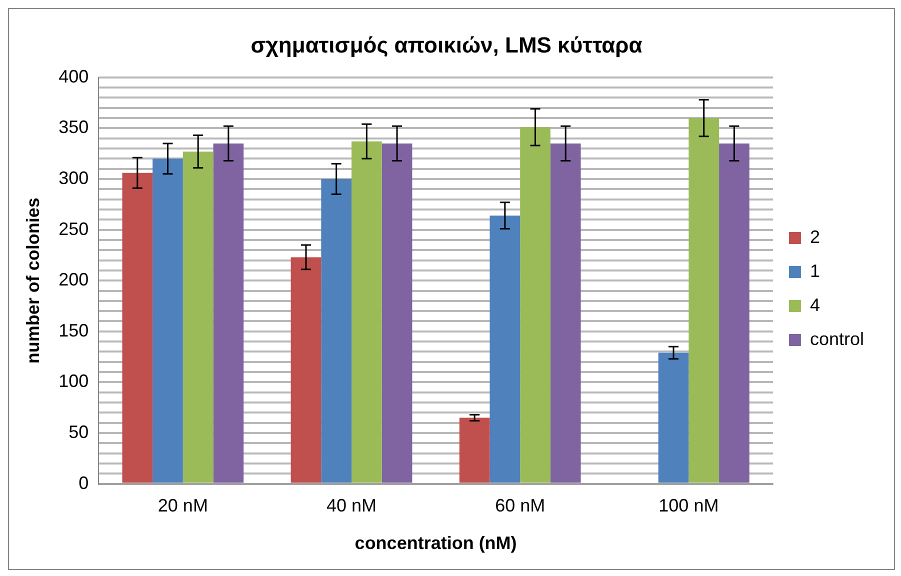  I want to click on legend-label: 4, so click(815, 304).